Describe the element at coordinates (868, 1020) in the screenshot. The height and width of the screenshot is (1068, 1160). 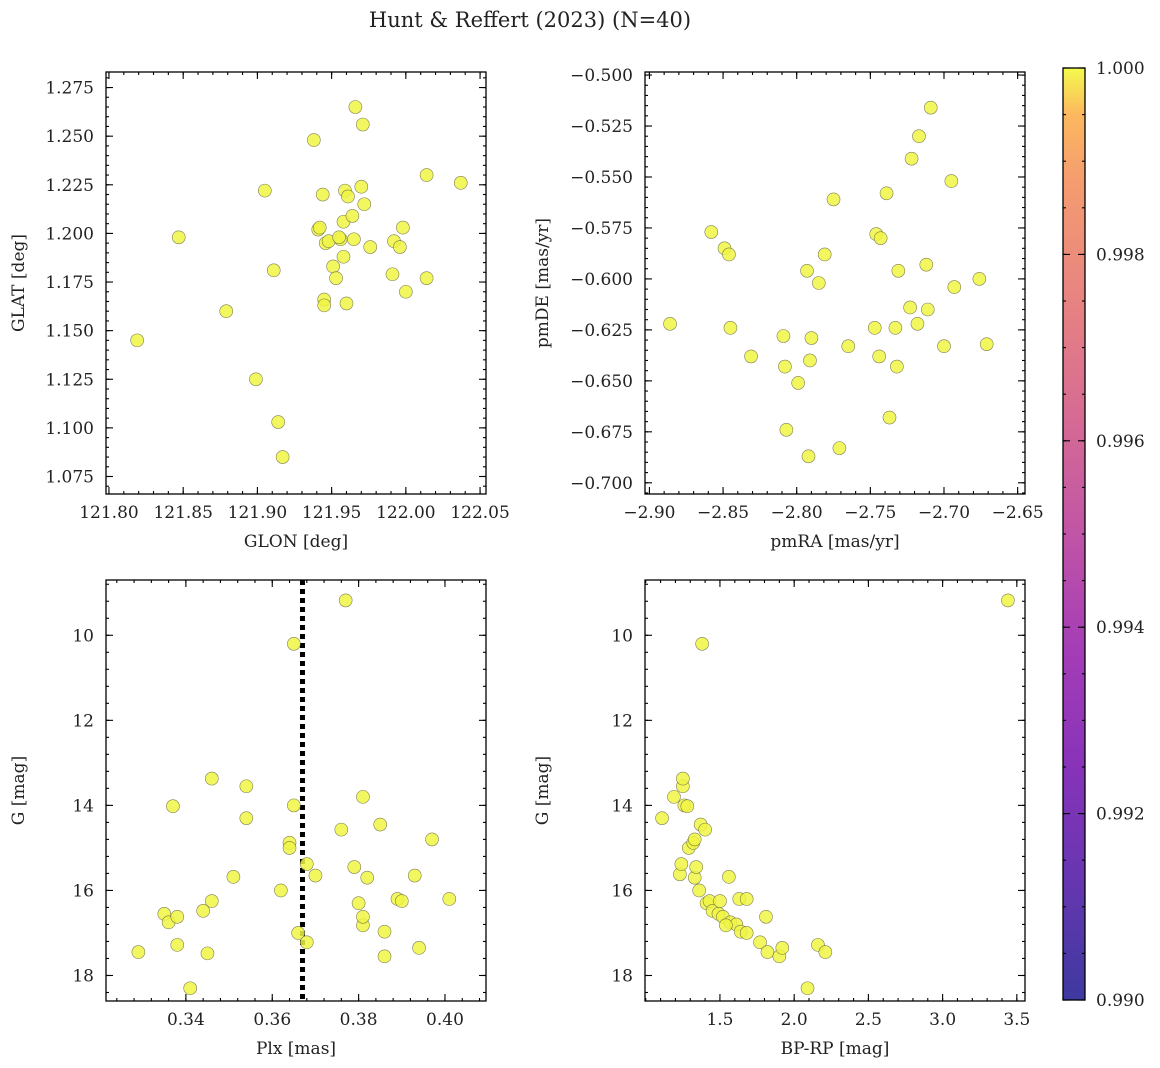
I see `x-tick-label: 2.5` at that location.